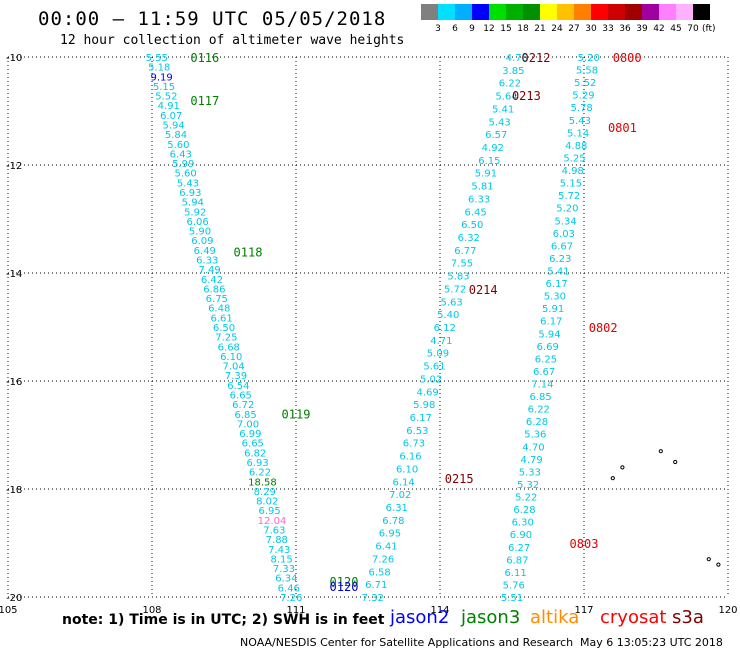  What do you see at coordinates (397, 508) in the screenshot?
I see `wave-height-value: 6.31` at bounding box center [397, 508].